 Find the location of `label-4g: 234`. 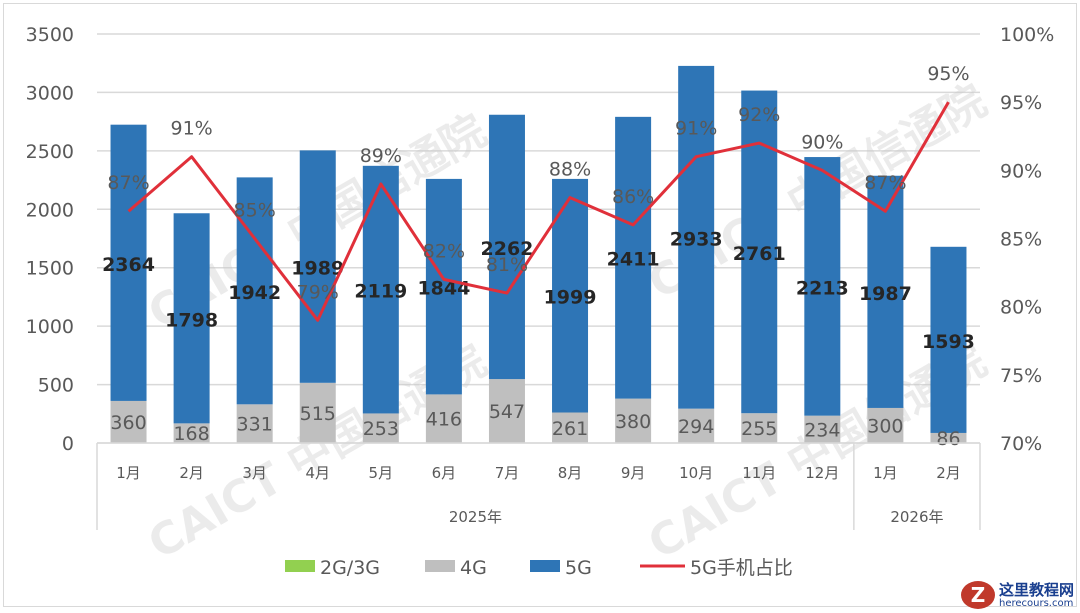

label-4g: 234 is located at coordinates (822, 430).